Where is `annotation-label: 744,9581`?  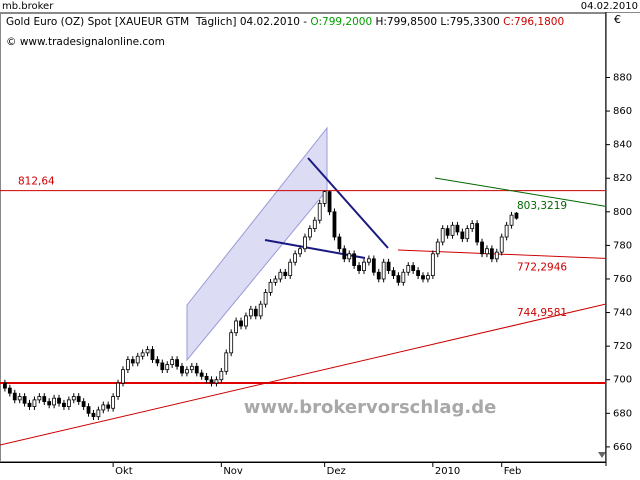
annotation-label: 744,9581 is located at coordinates (542, 313).